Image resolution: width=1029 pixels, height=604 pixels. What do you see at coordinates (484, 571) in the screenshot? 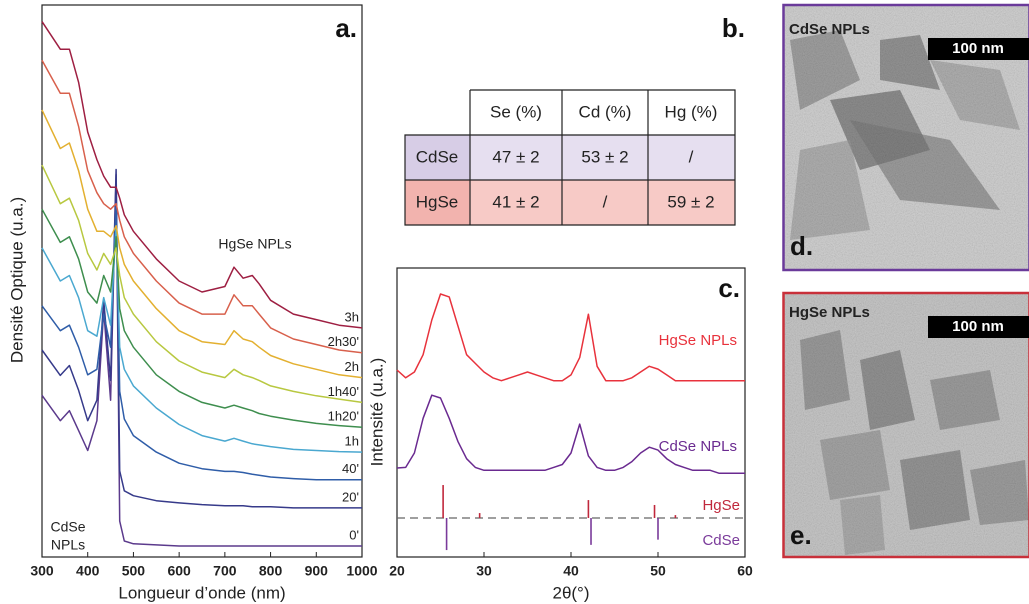
I see `x-tick-label: 30` at bounding box center [484, 571].